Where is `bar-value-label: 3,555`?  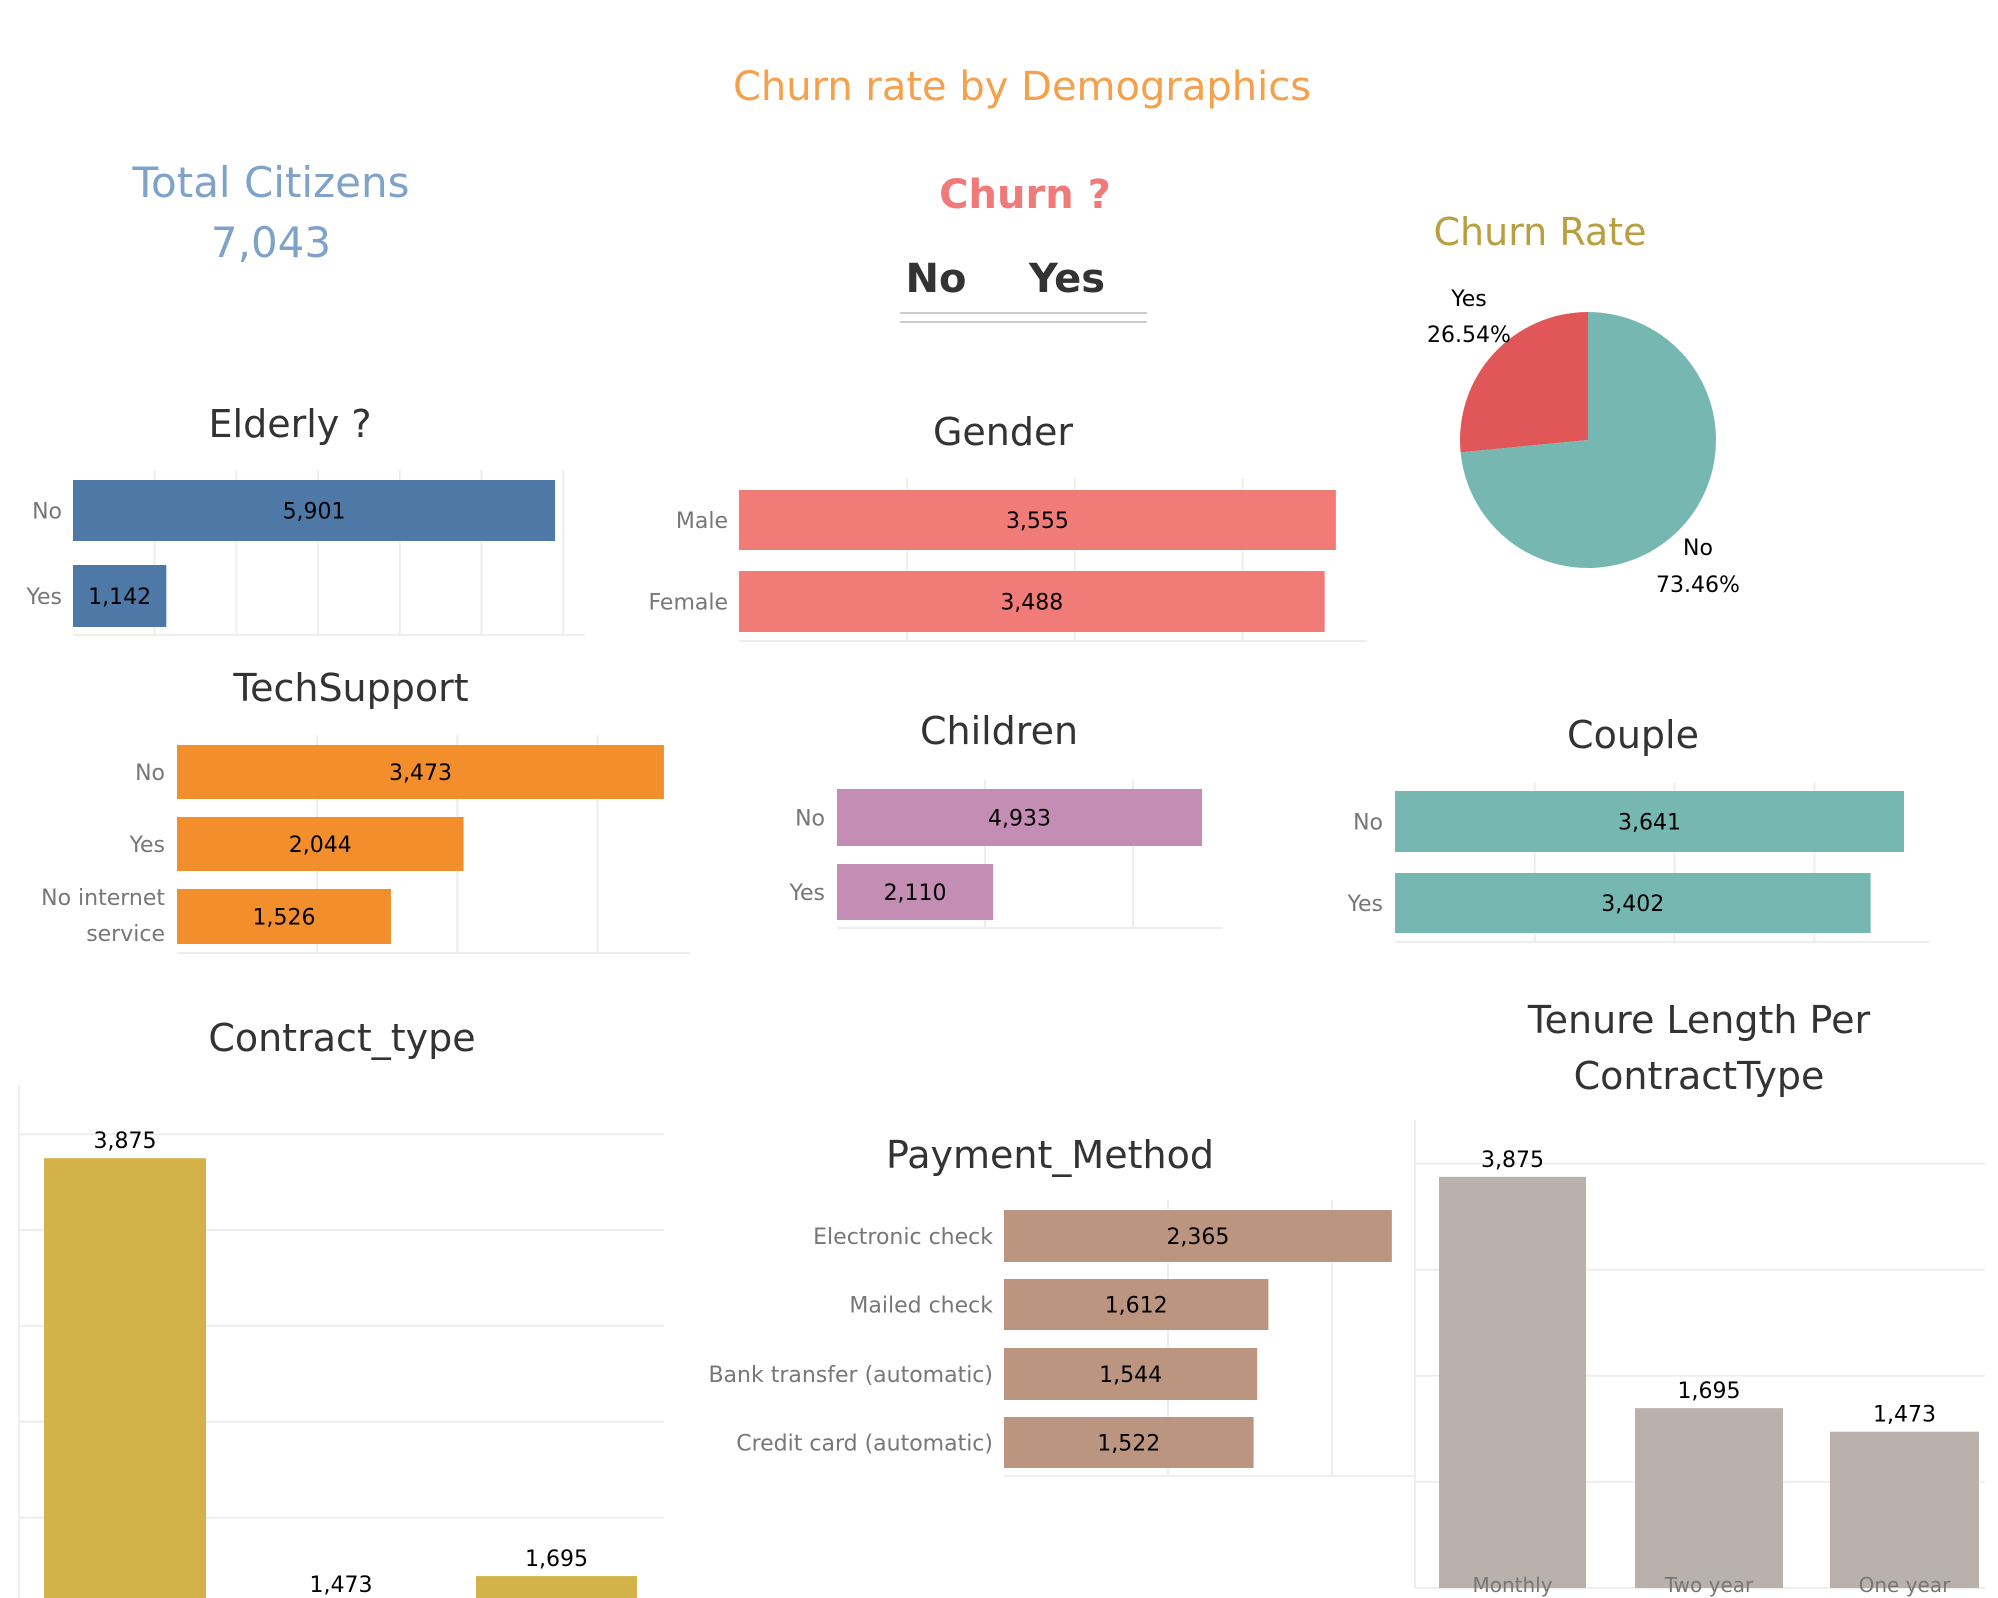
bar-value-label: 3,555 is located at coordinates (1037, 521).